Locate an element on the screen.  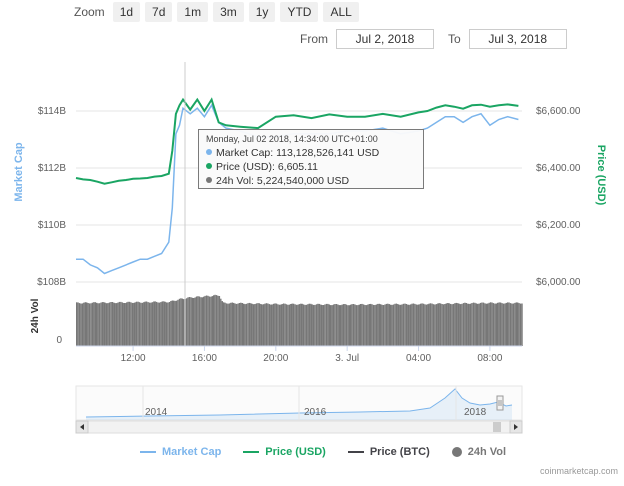
navigator-series is located at coordinates (299, 403).